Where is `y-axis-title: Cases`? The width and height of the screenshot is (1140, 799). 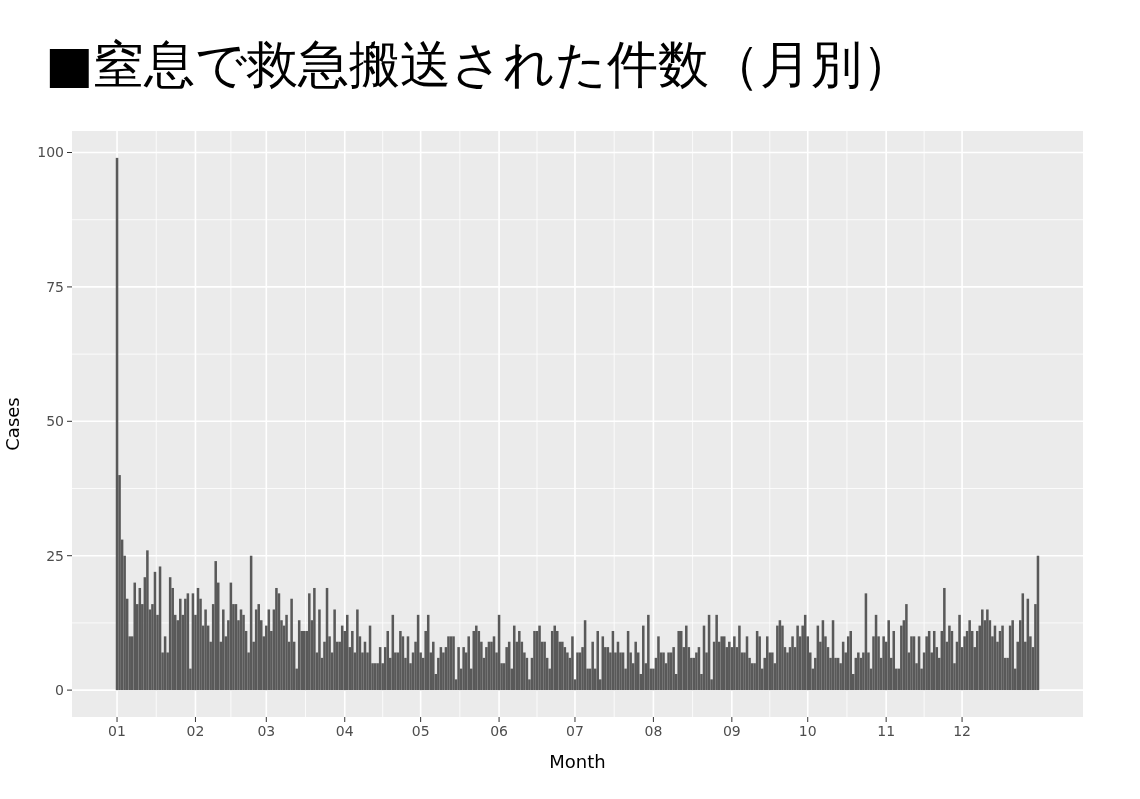 y-axis-title: Cases is located at coordinates (12, 424).